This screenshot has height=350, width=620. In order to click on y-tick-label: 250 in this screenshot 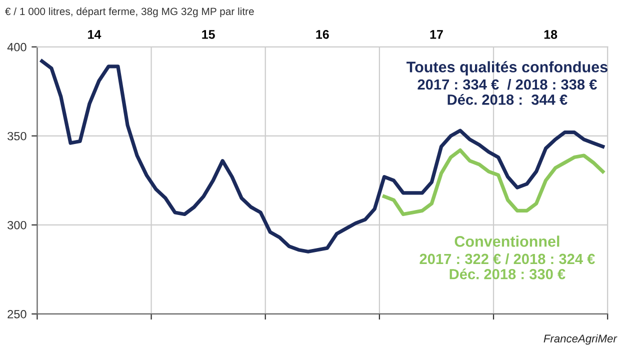, I will do `click(17, 314)`.